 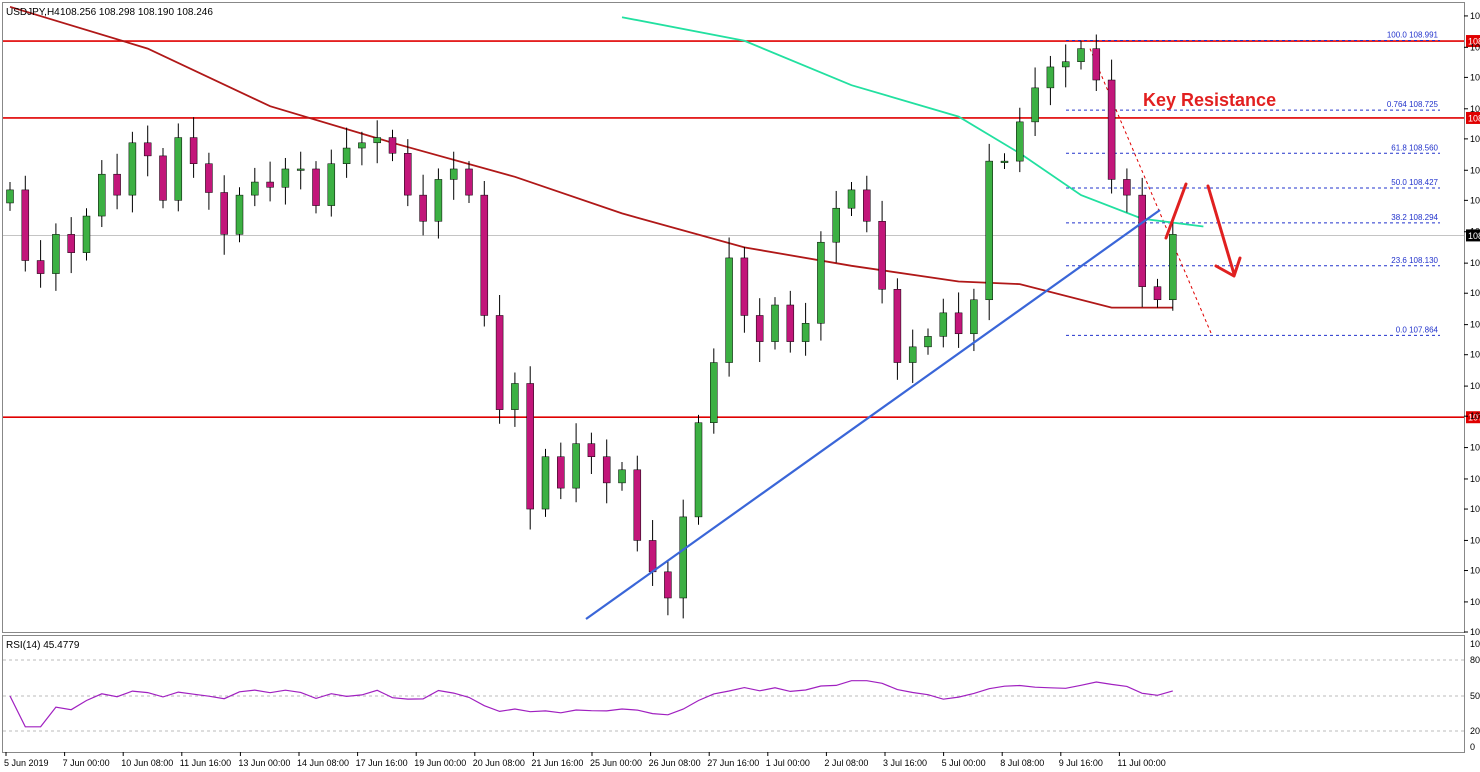 I want to click on fib-label-1: 0.764 108.725, so click(x=1413, y=104).